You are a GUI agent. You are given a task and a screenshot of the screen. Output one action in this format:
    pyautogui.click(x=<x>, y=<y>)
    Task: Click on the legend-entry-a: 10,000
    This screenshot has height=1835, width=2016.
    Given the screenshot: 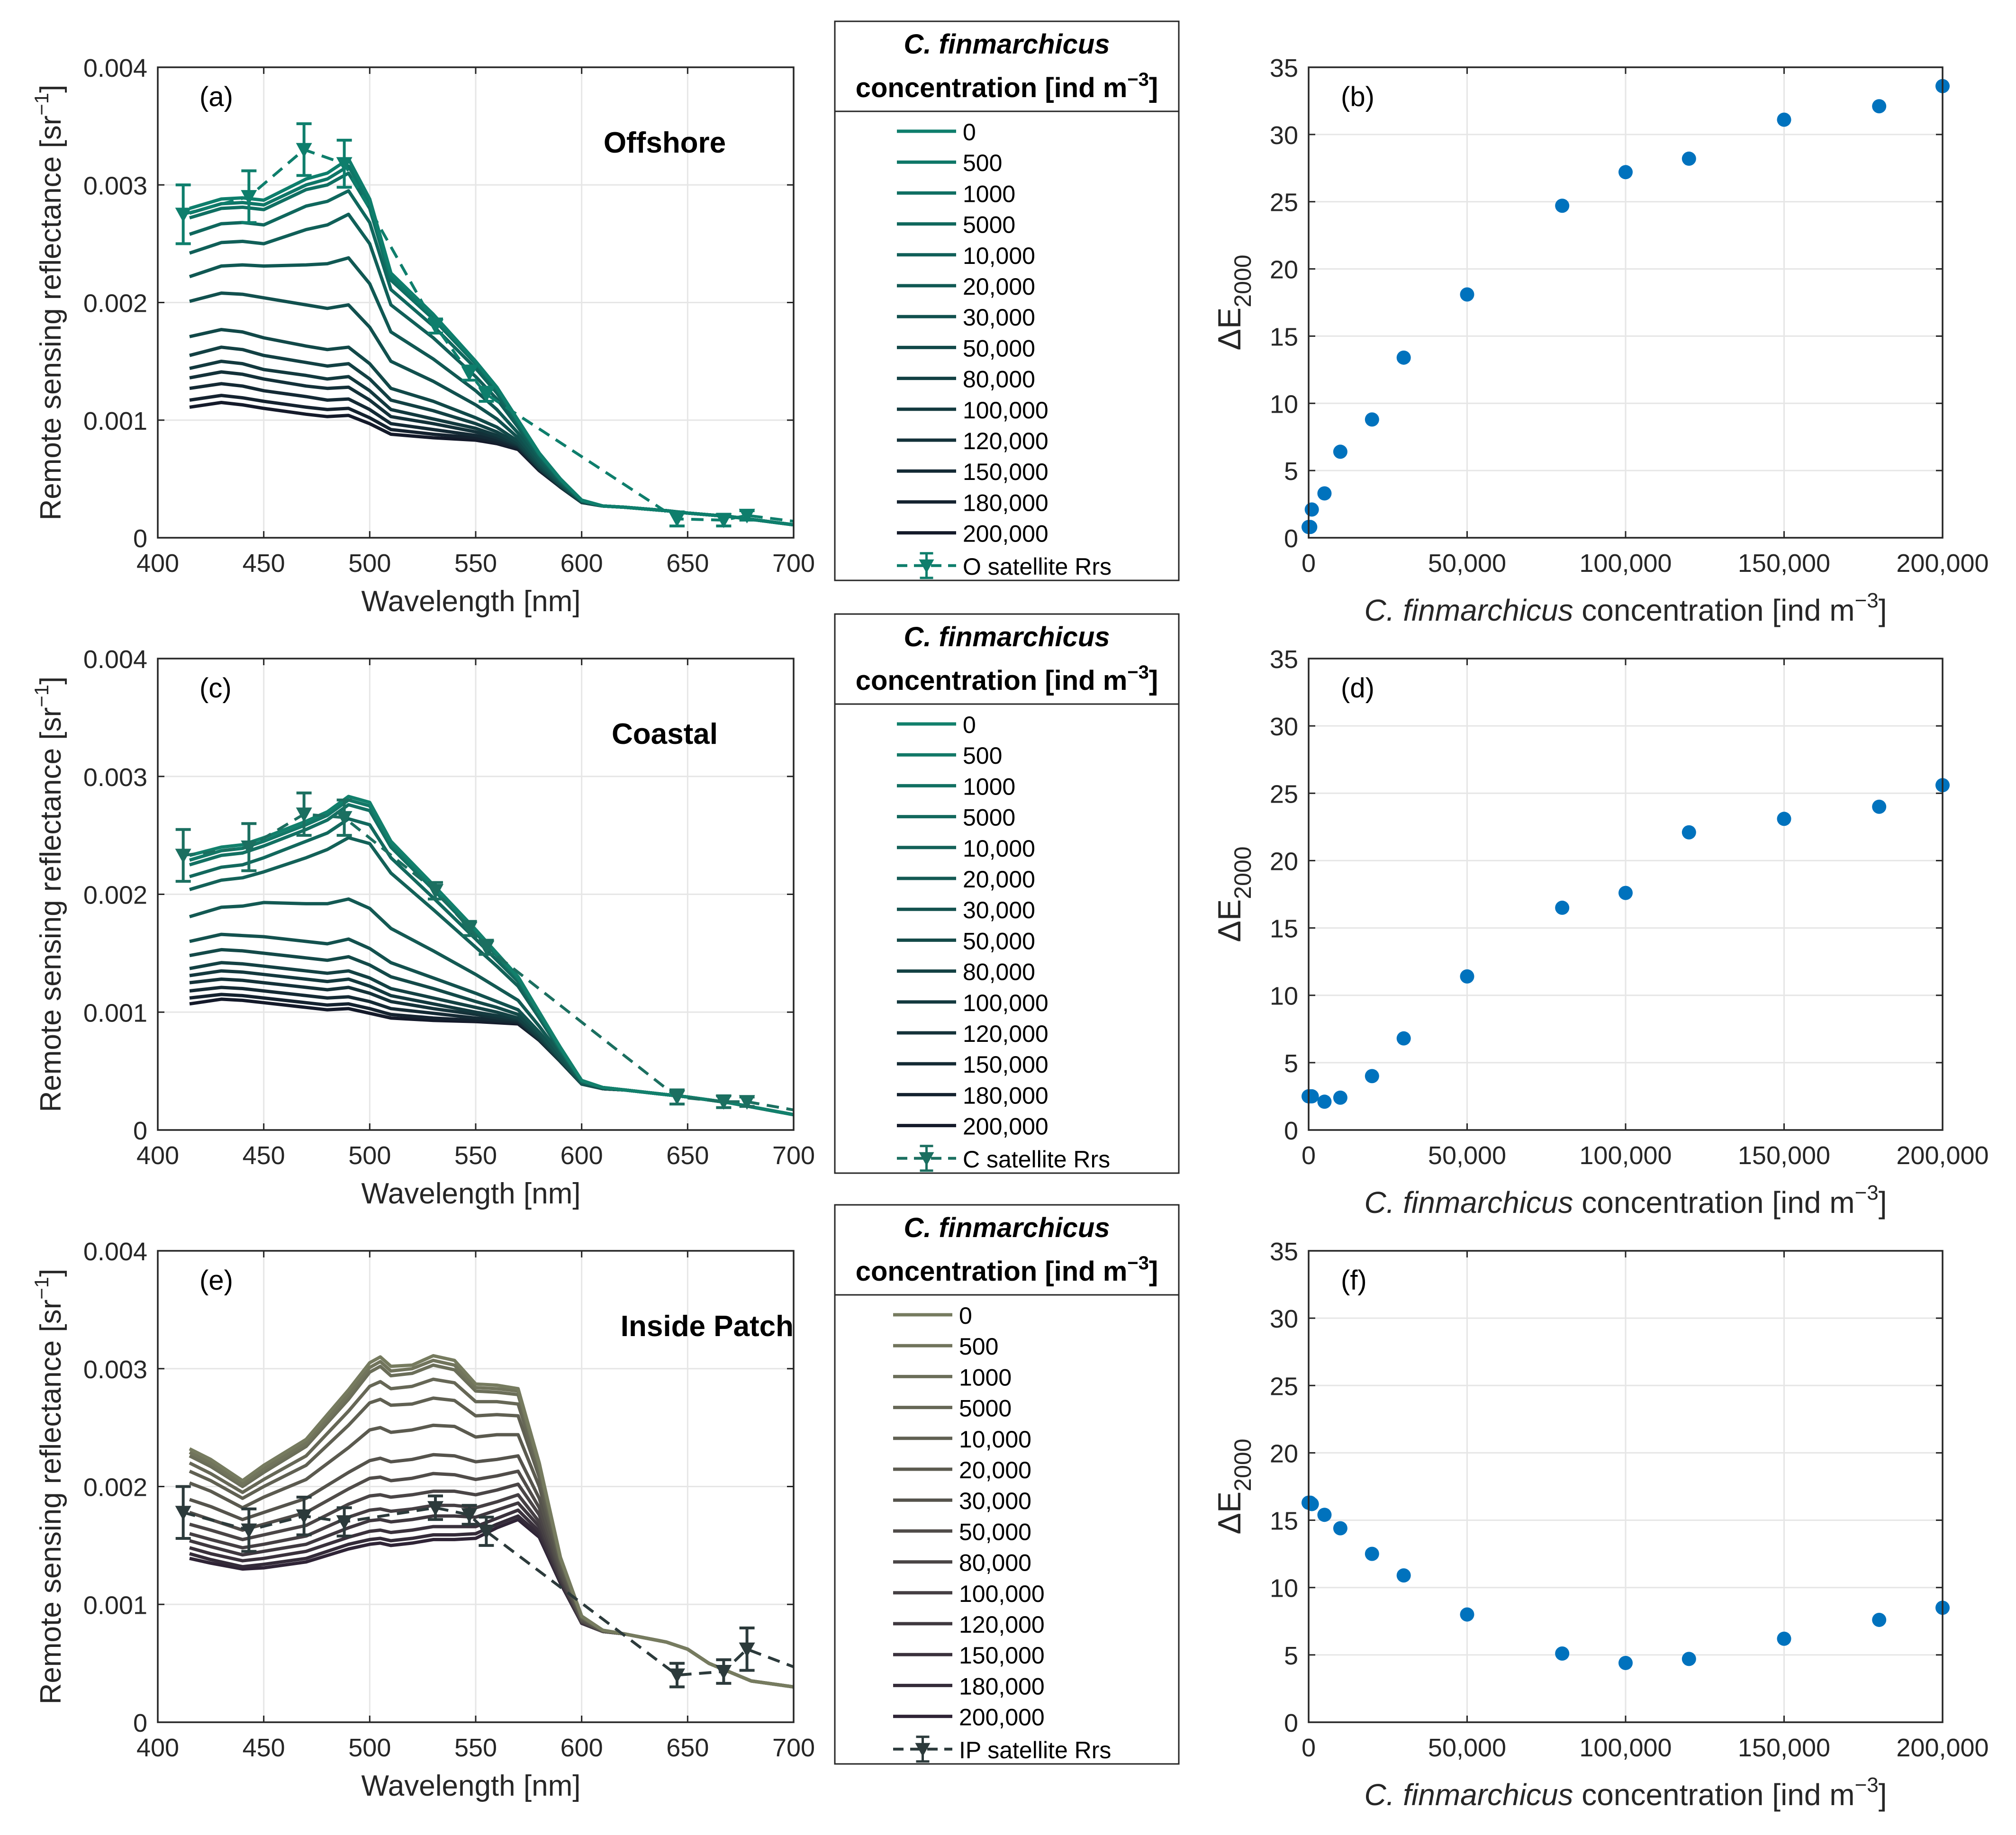 What is the action you would take?
    pyautogui.click(x=999, y=256)
    